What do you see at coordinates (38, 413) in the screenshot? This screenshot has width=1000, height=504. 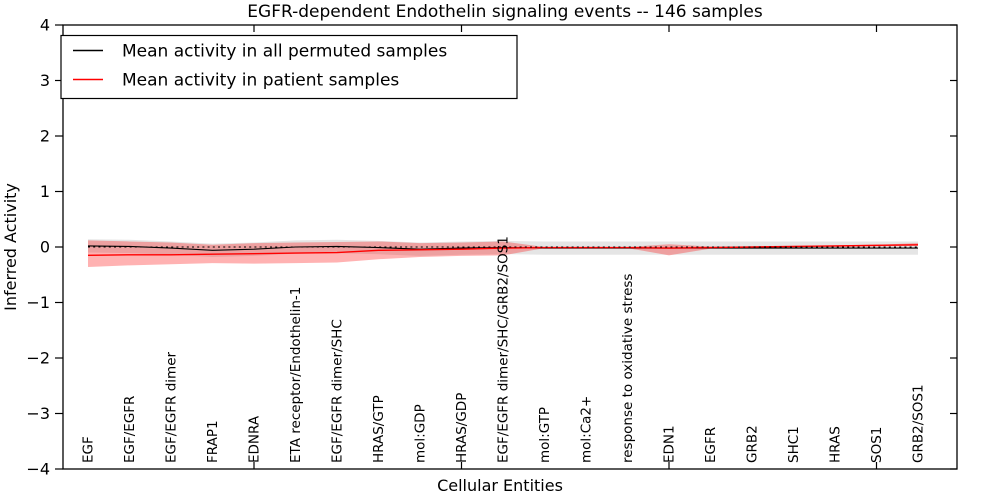 I see `y-tick-label: −3` at bounding box center [38, 413].